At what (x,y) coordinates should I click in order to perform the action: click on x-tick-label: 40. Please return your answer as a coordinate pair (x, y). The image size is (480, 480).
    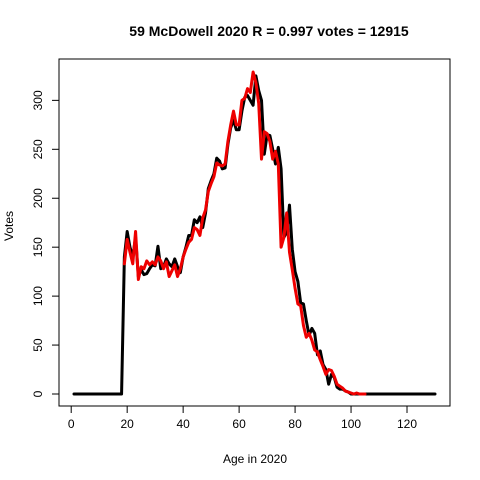
    Looking at the image, I should click on (183, 424).